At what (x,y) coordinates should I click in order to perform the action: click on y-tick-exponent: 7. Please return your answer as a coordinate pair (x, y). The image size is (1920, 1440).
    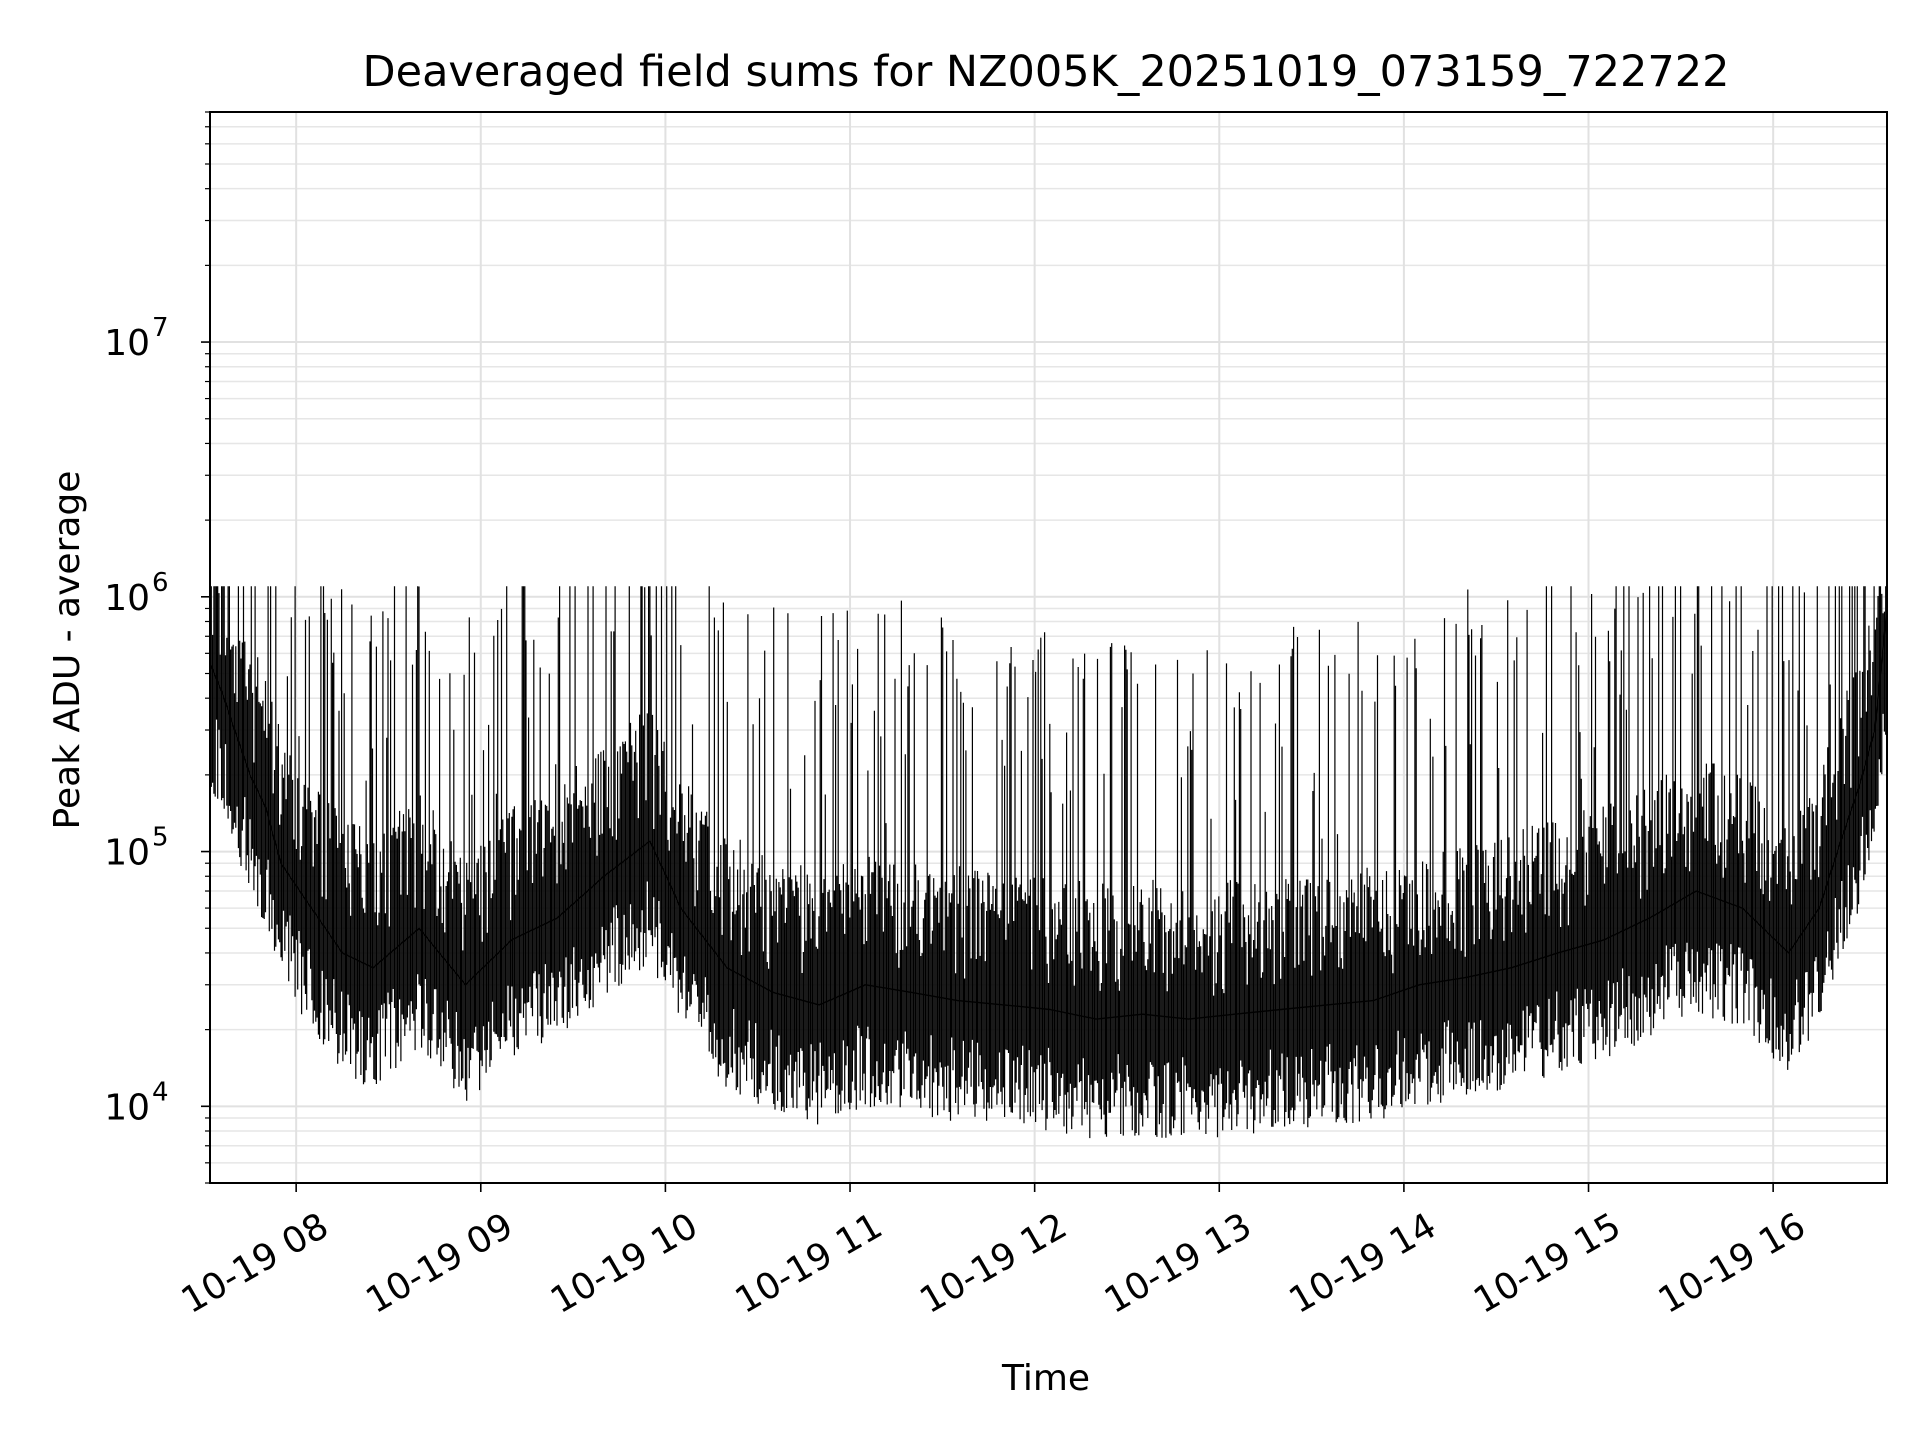
    Looking at the image, I should click on (160, 328).